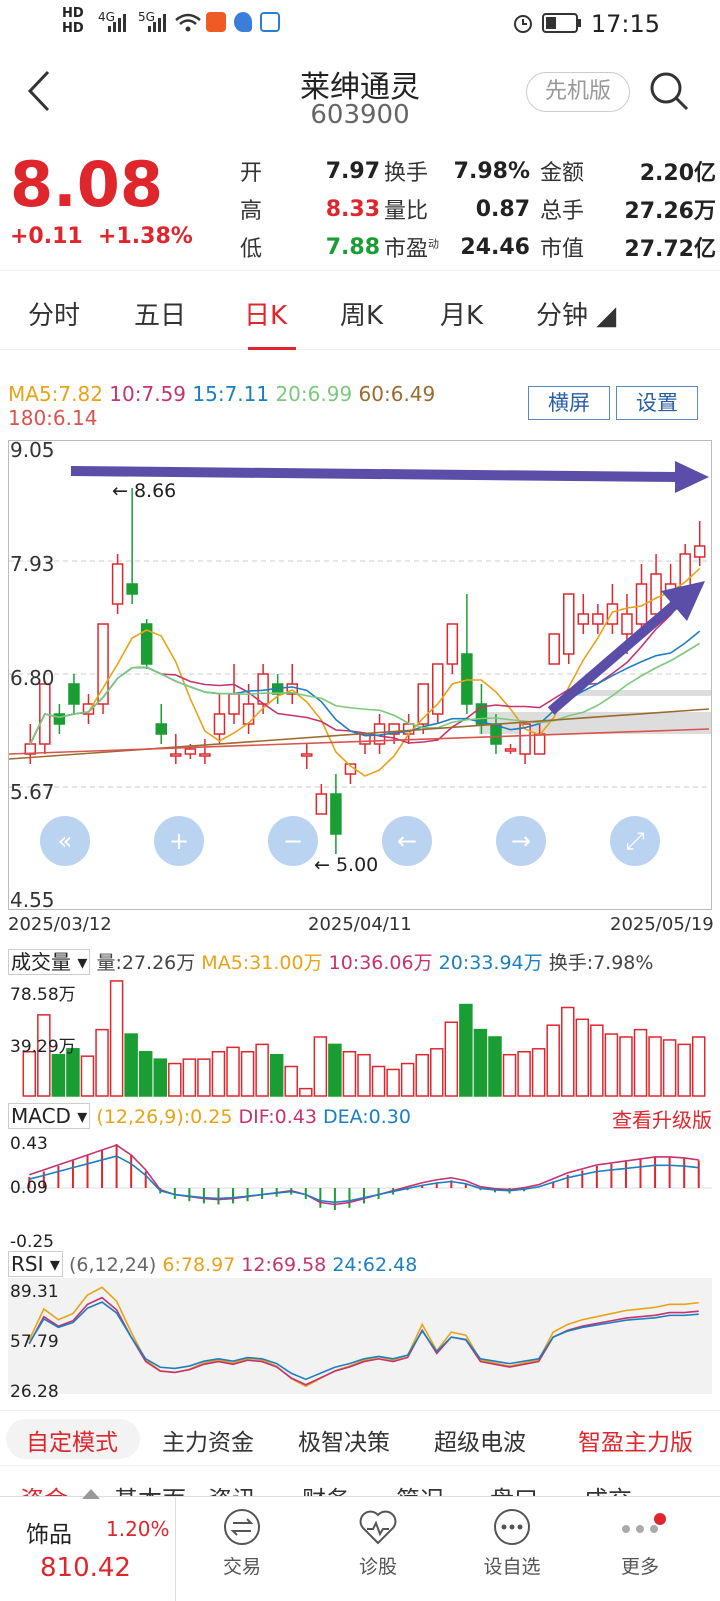 This screenshot has width=720, height=1601. What do you see at coordinates (35, 1264) in the screenshot?
I see `rsi-selector: RSI ▾` at bounding box center [35, 1264].